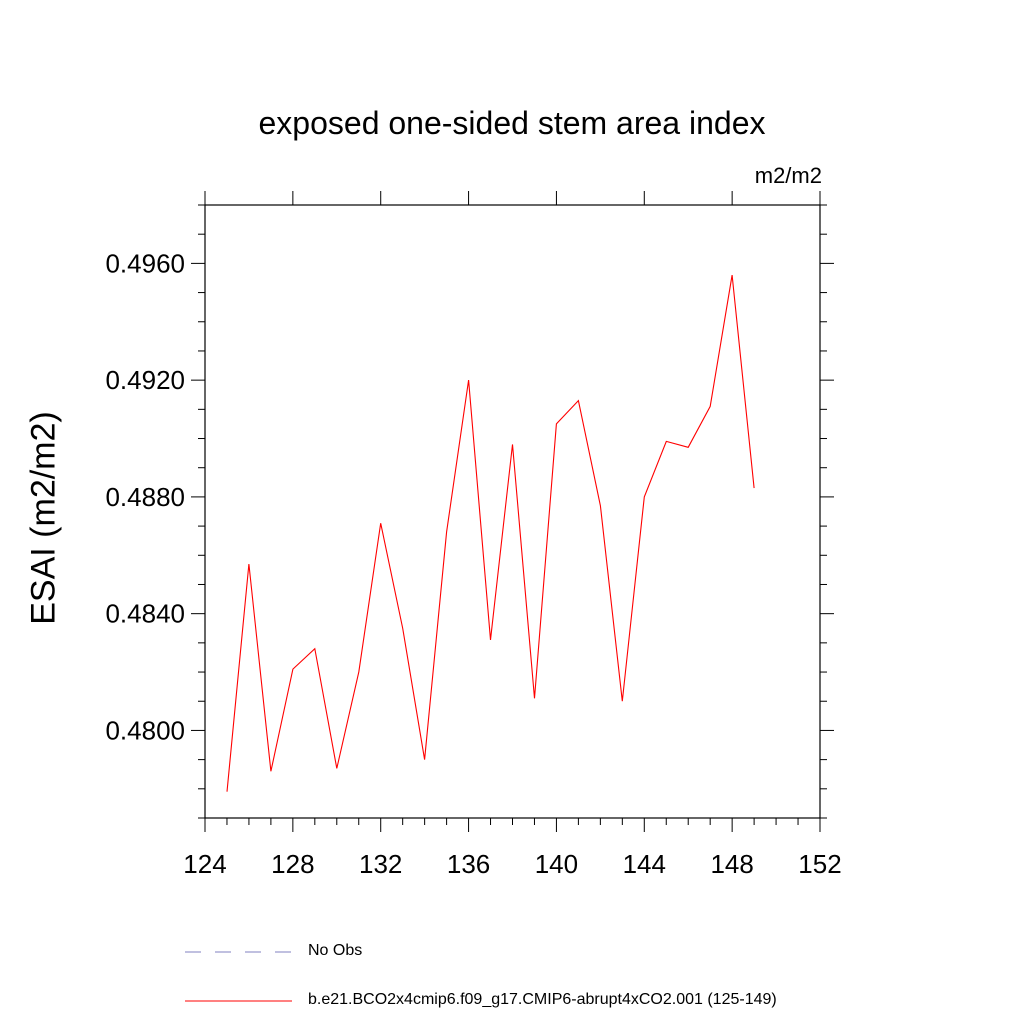 This screenshot has height=1024, width=1024. Describe the element at coordinates (145, 263) in the screenshot. I see `y-tick-label: 0.4960` at that location.